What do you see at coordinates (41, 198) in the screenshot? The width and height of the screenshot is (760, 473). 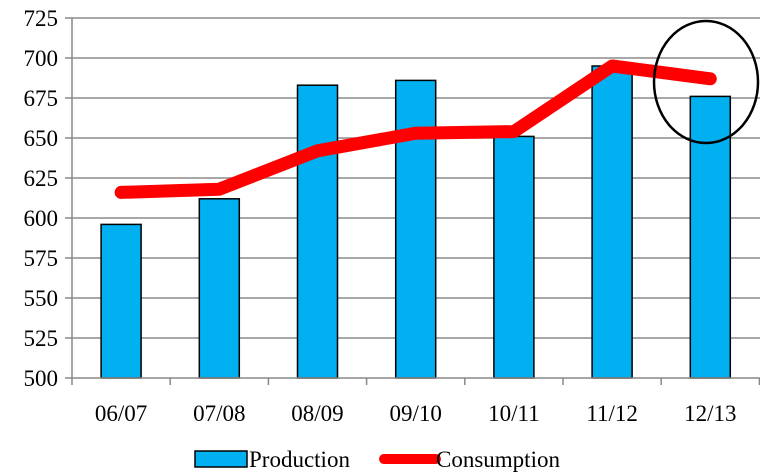 I see `y-tick-labels: 500 525 550 575 600 625 650 675 700 725` at bounding box center [41, 198].